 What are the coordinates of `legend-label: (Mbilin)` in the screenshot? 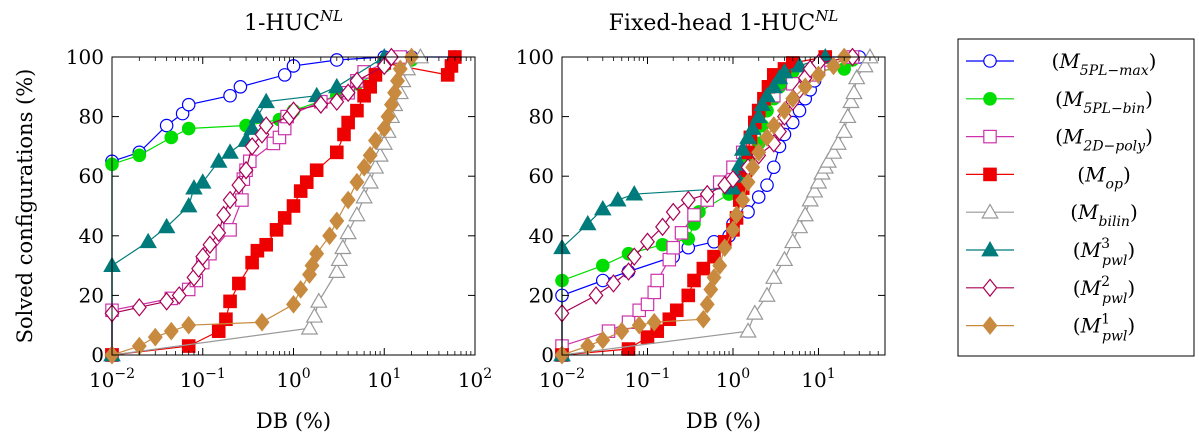 It's located at (1104, 215).